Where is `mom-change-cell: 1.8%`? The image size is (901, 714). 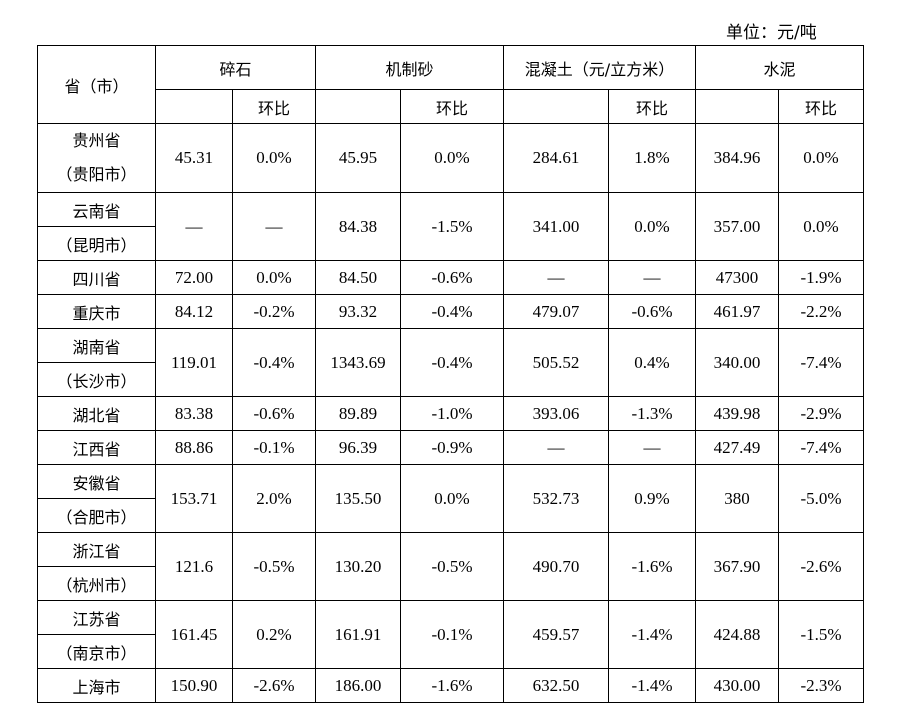 mom-change-cell: 1.8% is located at coordinates (652, 158).